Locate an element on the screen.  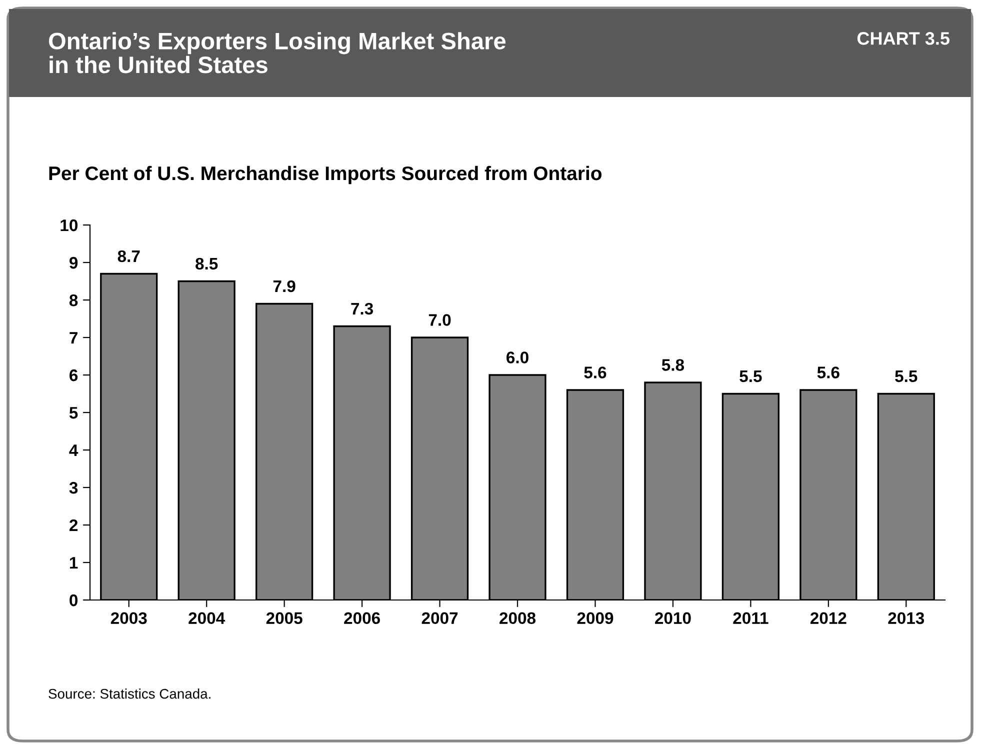
data-label: 7.0 is located at coordinates (439, 320).